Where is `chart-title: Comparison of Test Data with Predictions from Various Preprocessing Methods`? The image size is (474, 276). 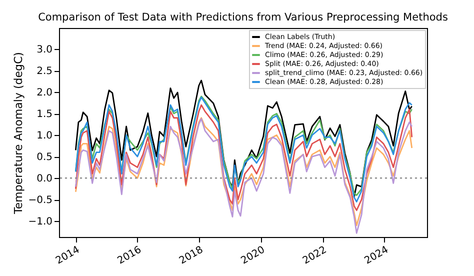 chart-title: Comparison of Test Data with Predictions from Various Preprocessing Methods is located at coordinates (243, 18).